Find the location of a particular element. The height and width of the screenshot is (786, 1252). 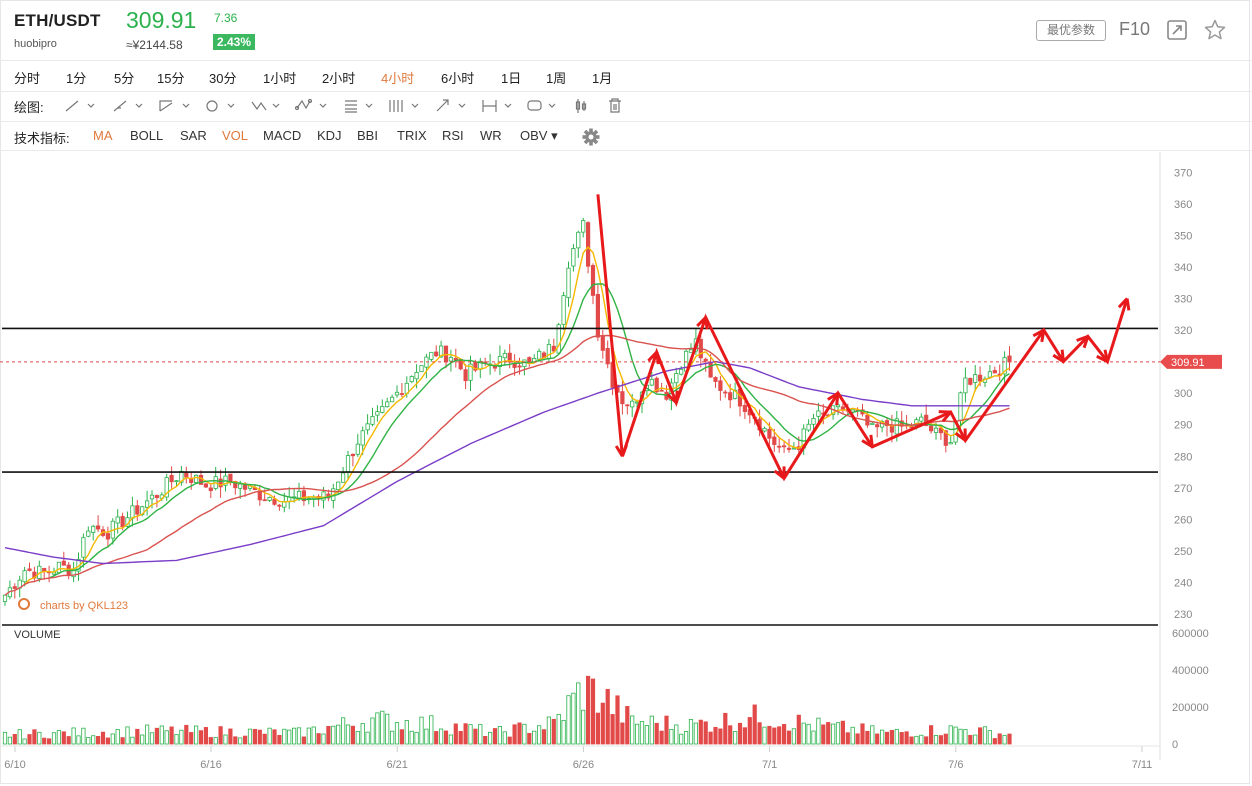

indicator-rsi: RSI is located at coordinates (453, 135).